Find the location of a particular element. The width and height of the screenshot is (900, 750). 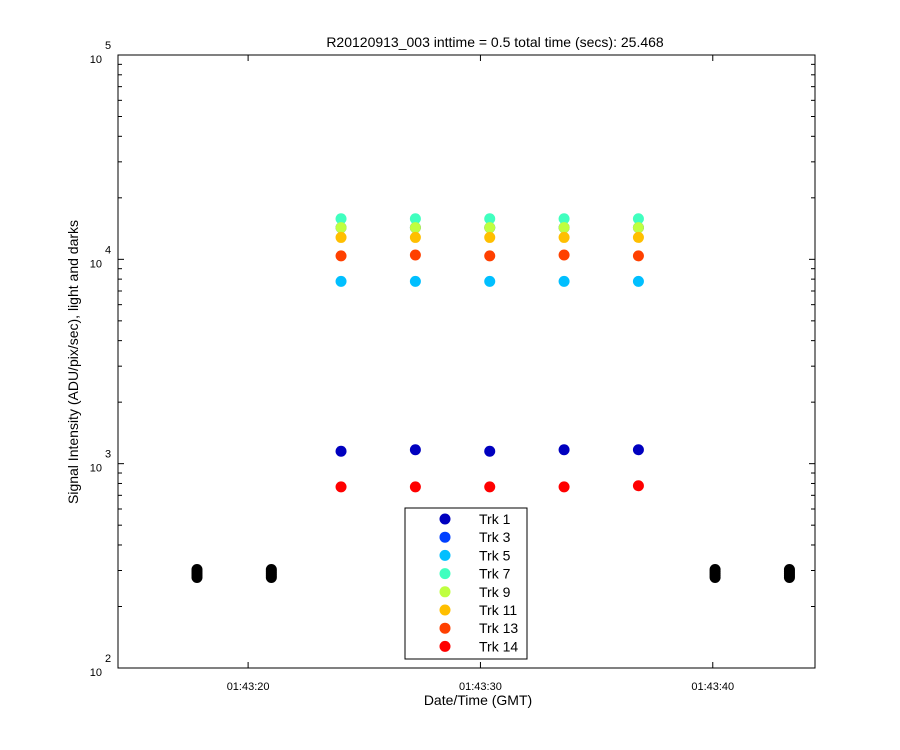

data-points is located at coordinates (489, 353).